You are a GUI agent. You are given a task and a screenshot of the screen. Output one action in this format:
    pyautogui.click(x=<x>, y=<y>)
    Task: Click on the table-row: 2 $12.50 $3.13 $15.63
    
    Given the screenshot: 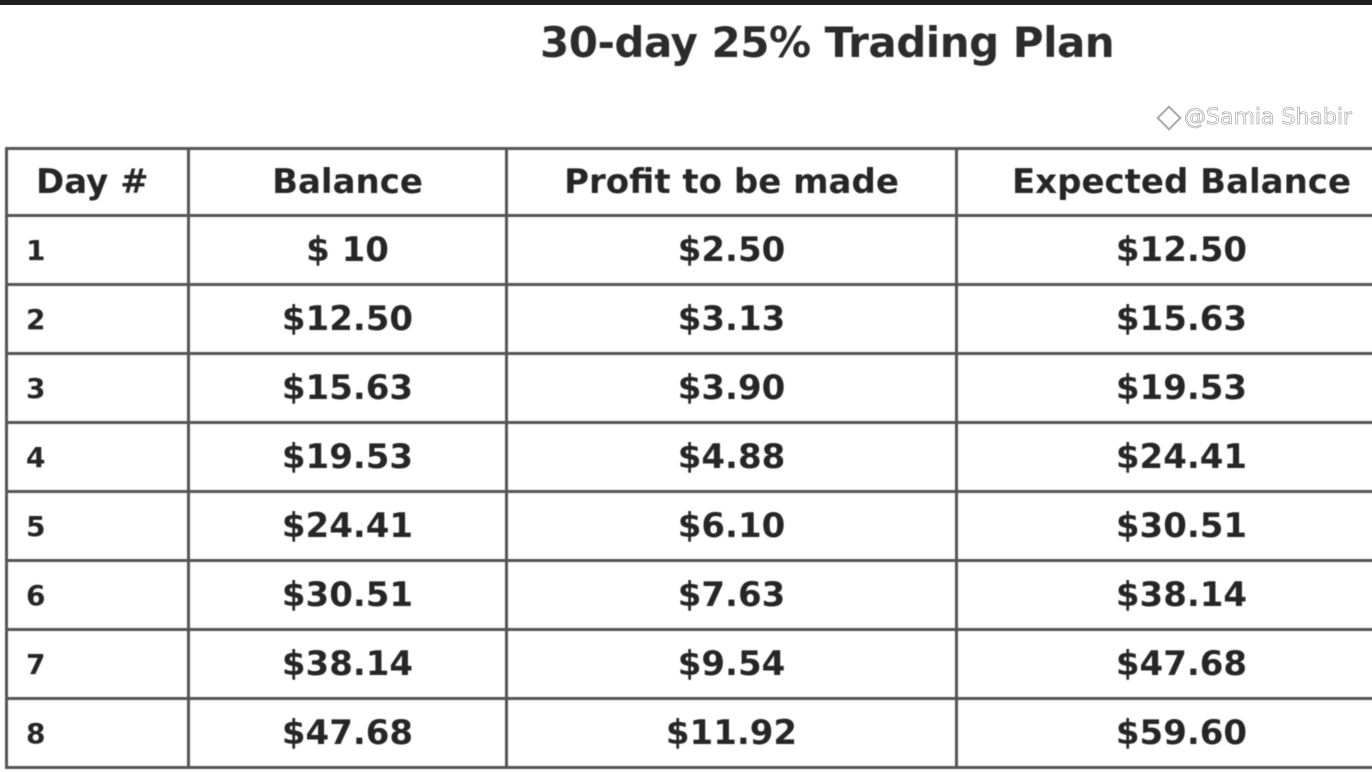 What is the action you would take?
    pyautogui.click(x=688, y=319)
    